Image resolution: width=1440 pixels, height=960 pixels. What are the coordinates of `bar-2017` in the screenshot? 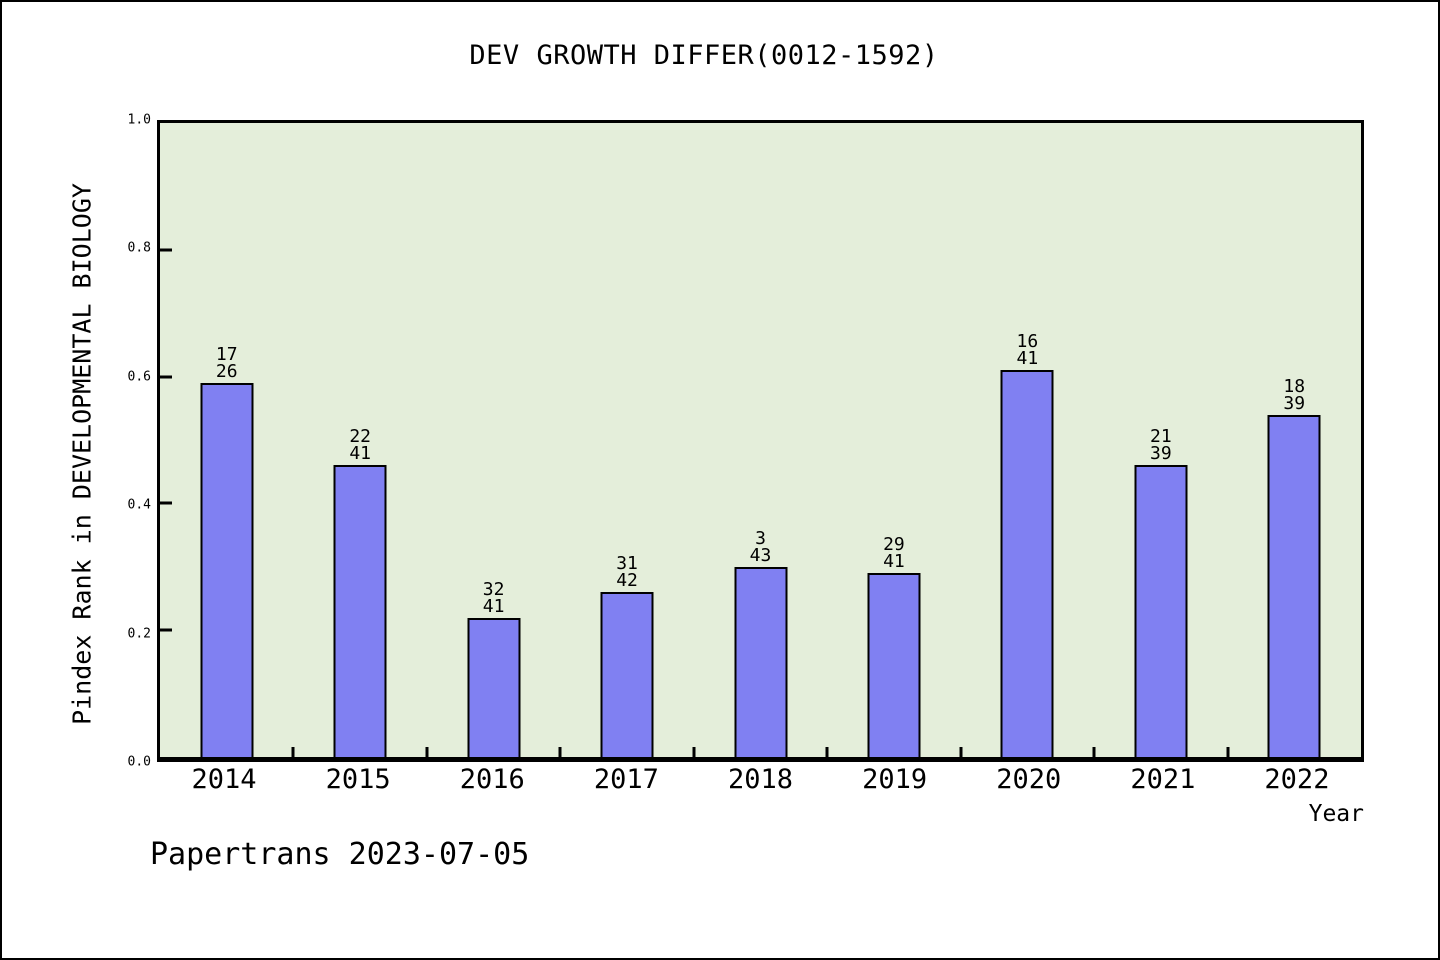 It's located at (627, 674).